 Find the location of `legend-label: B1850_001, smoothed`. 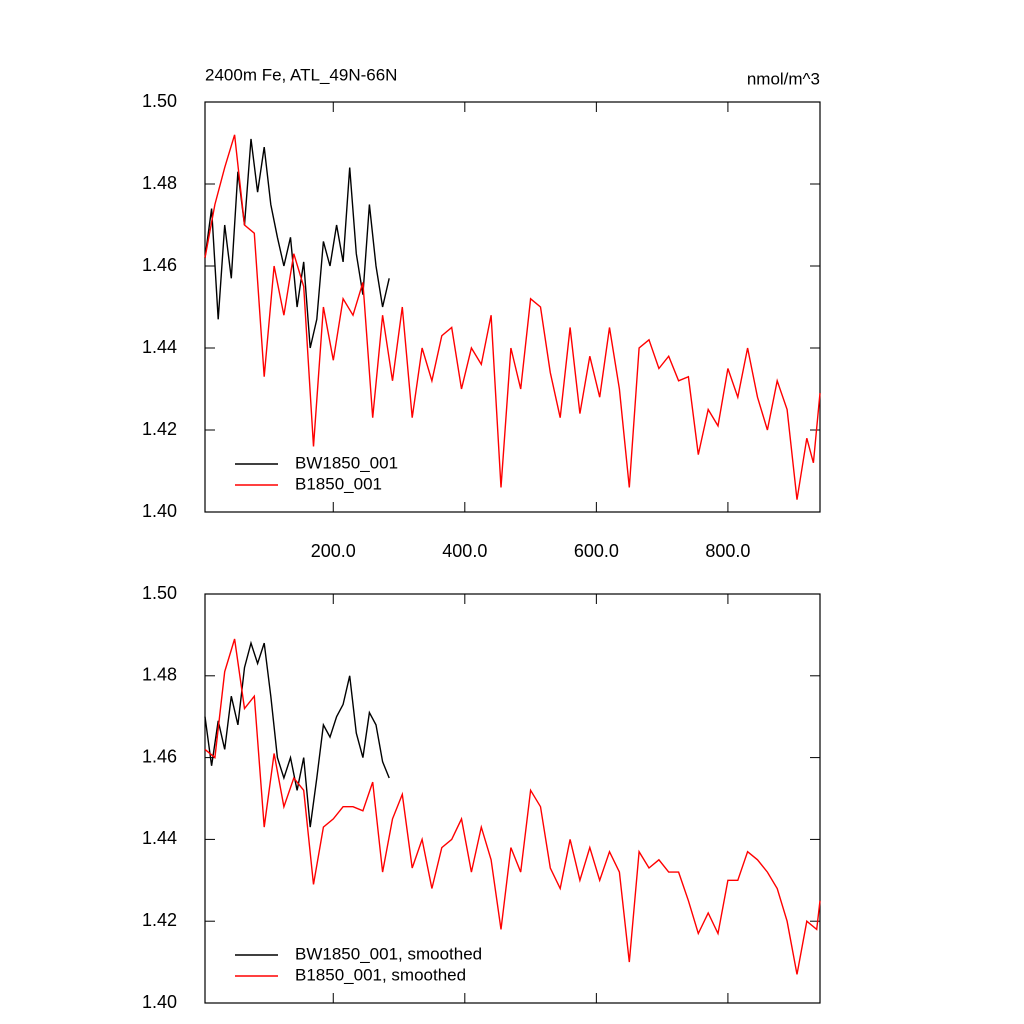

legend-label: B1850_001, smoothed is located at coordinates (380, 974).